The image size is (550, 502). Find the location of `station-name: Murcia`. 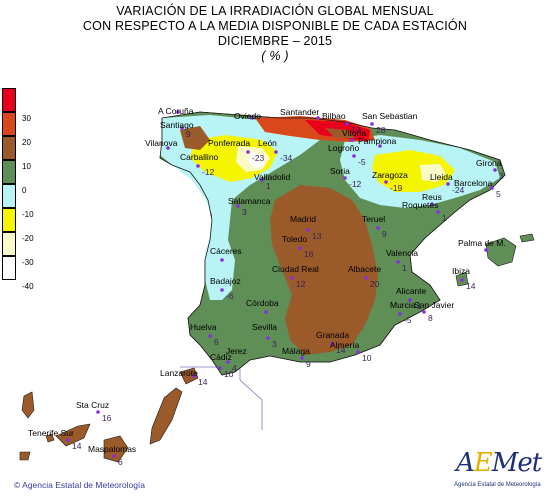

station-name: Murcia is located at coordinates (403, 305).